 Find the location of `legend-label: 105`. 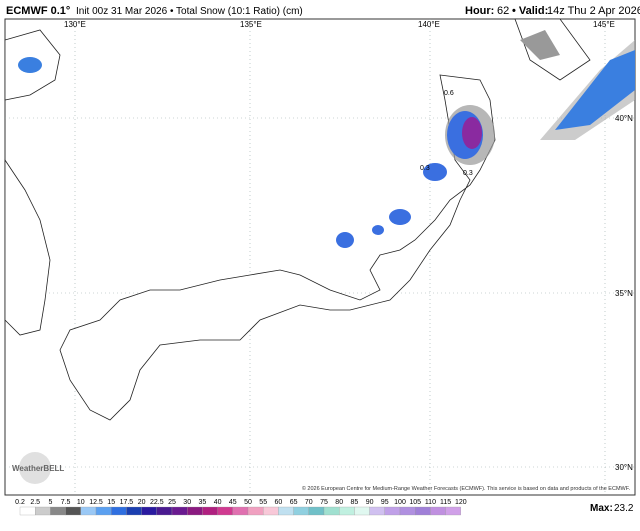

legend-label: 105 is located at coordinates (415, 502).